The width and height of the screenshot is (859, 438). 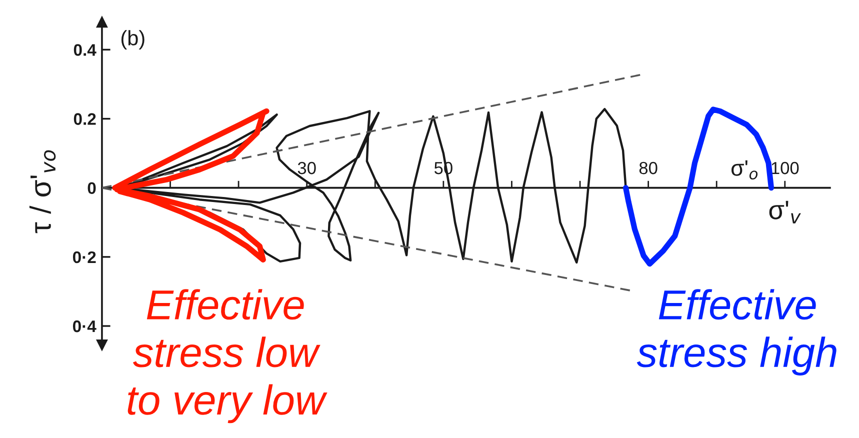 What do you see at coordinates (745, 170) in the screenshot?
I see `annotation: σ'$_{o}$` at bounding box center [745, 170].